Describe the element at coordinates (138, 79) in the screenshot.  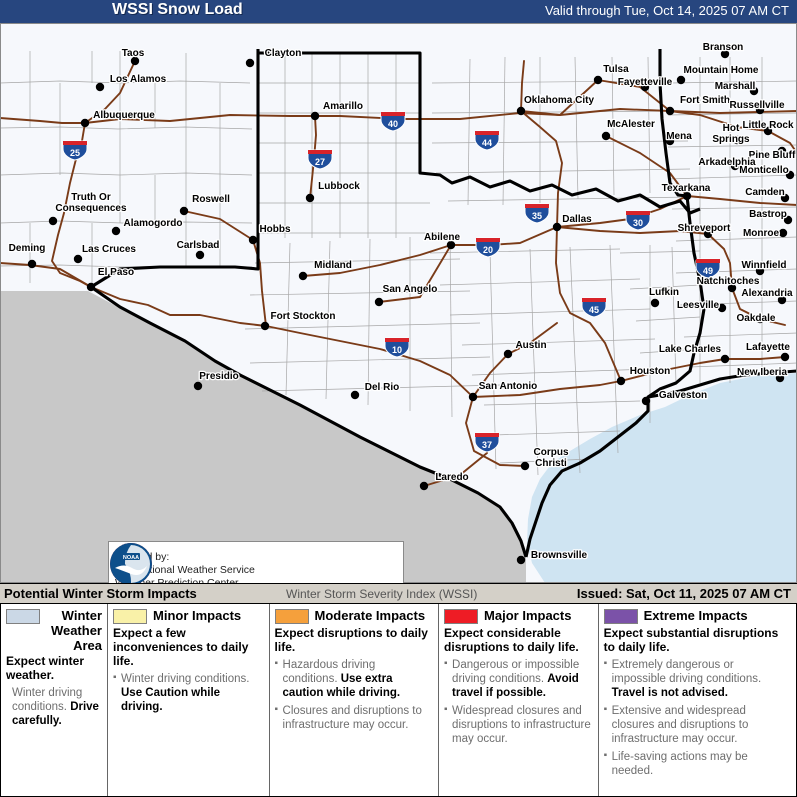
I see `city-label: Los Alamos` at that location.